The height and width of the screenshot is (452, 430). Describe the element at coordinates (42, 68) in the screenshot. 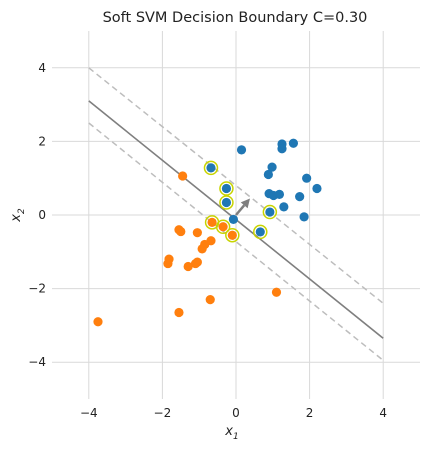

I see `y-tick-label: 4` at that location.